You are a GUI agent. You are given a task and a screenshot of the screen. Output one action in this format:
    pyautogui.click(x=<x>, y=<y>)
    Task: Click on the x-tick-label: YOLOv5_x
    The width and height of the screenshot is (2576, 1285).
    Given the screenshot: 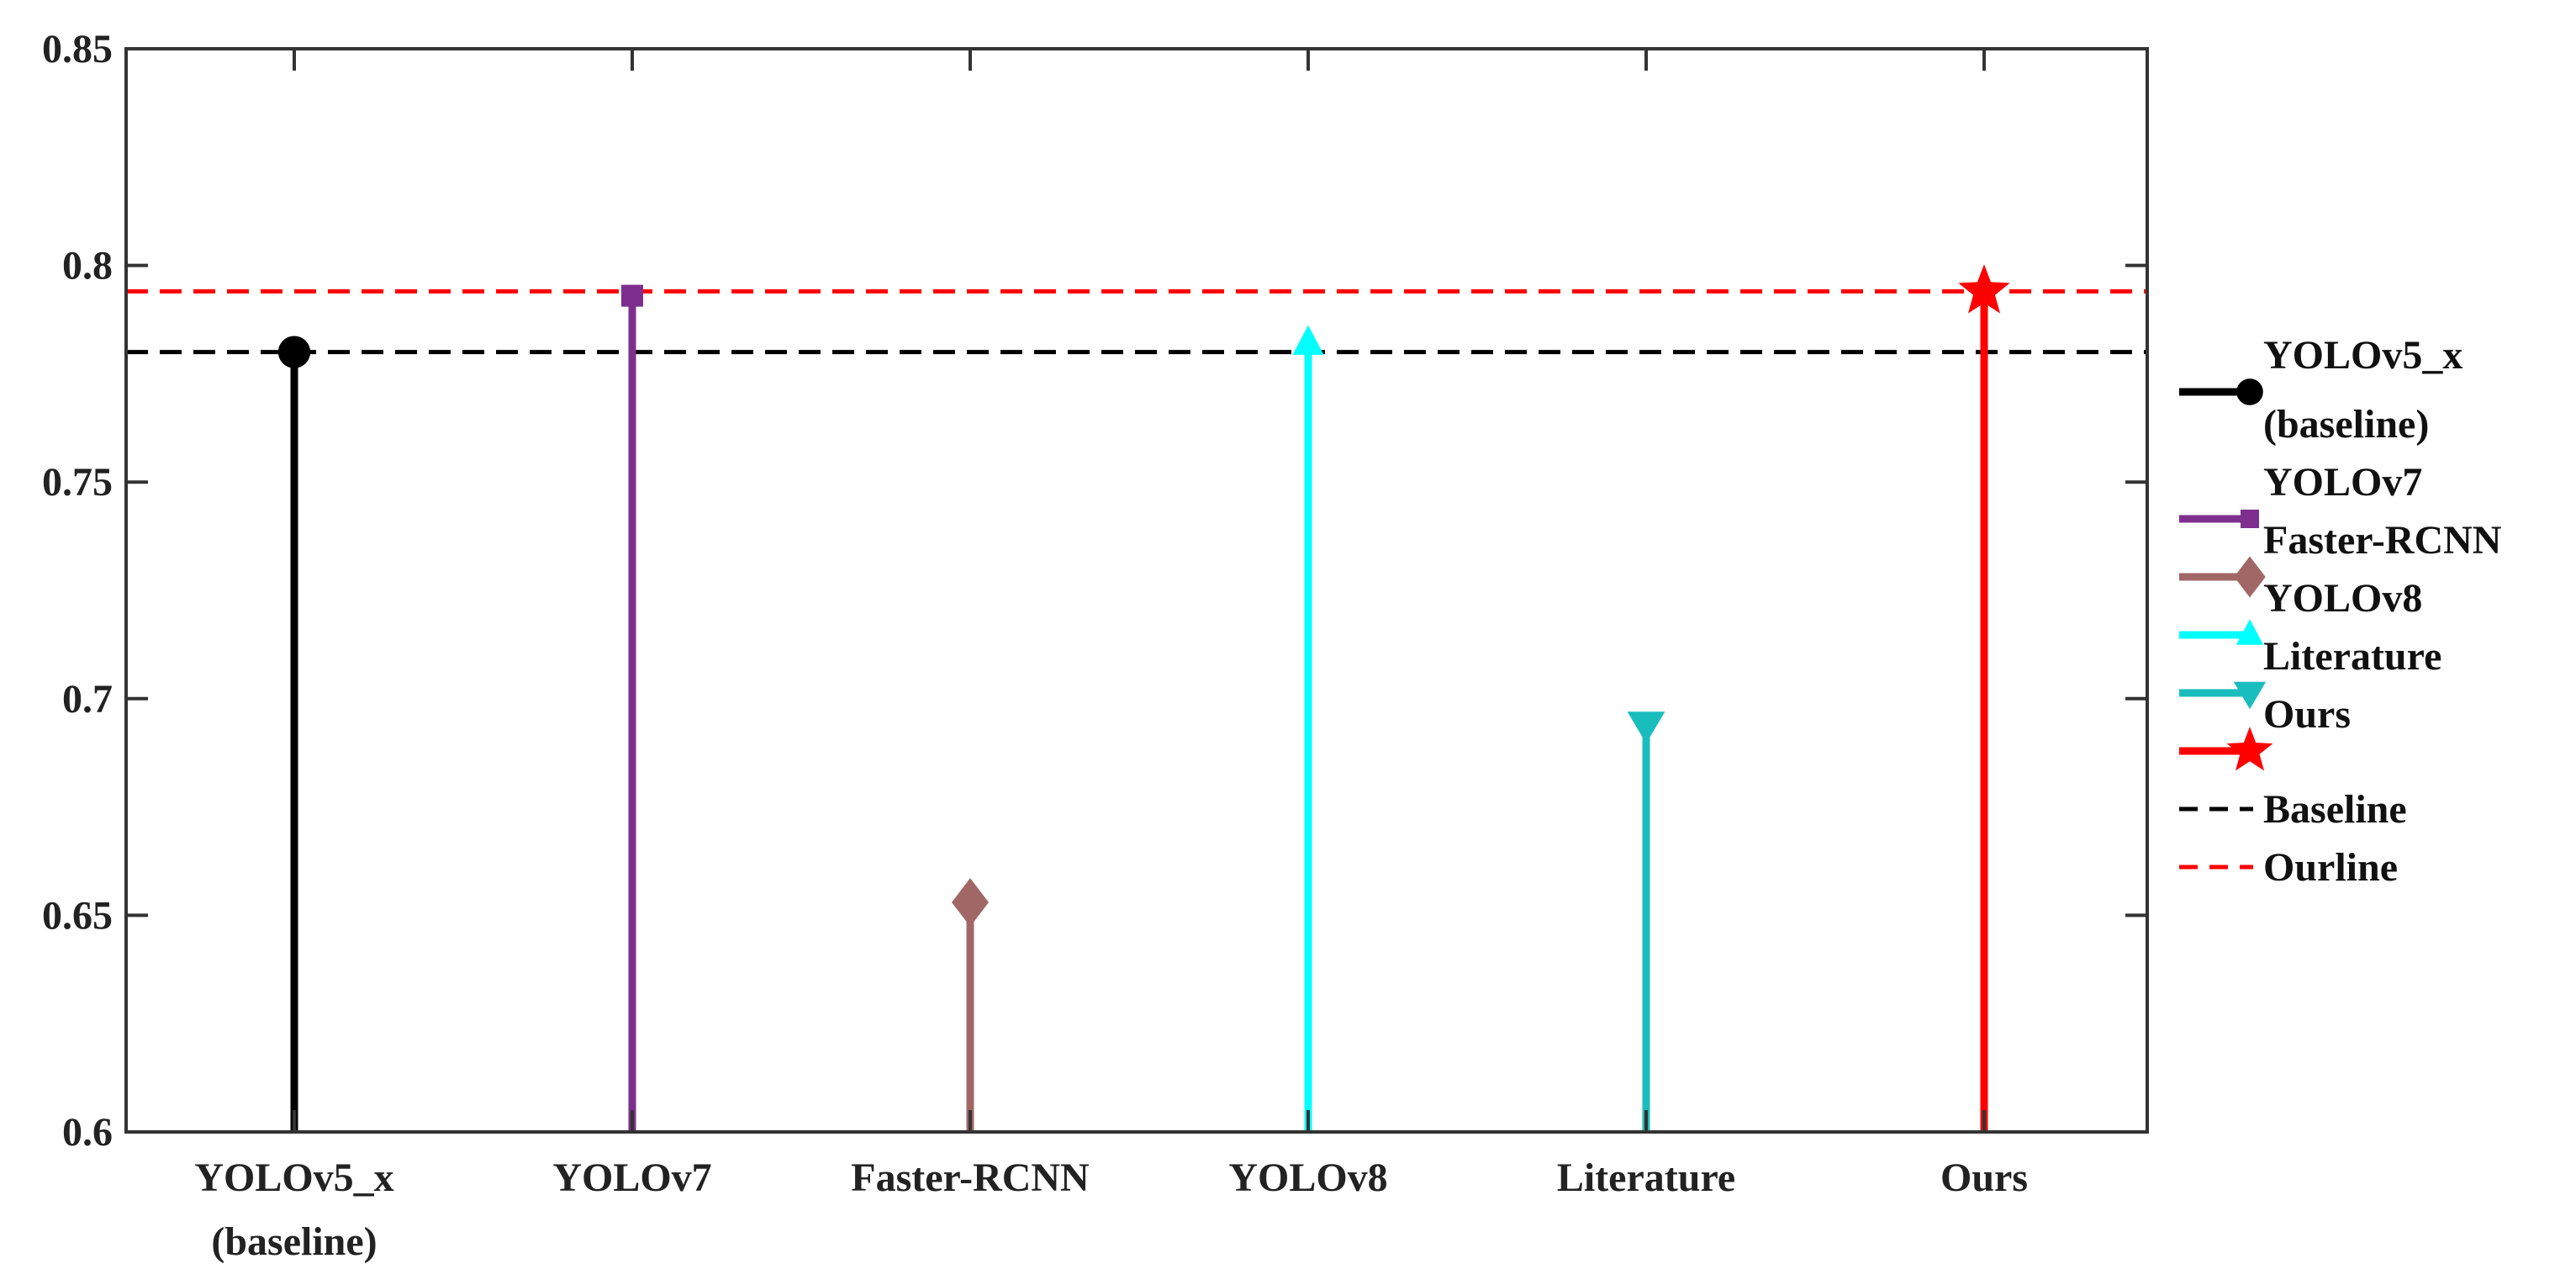 What is the action you would take?
    pyautogui.click(x=293, y=1177)
    